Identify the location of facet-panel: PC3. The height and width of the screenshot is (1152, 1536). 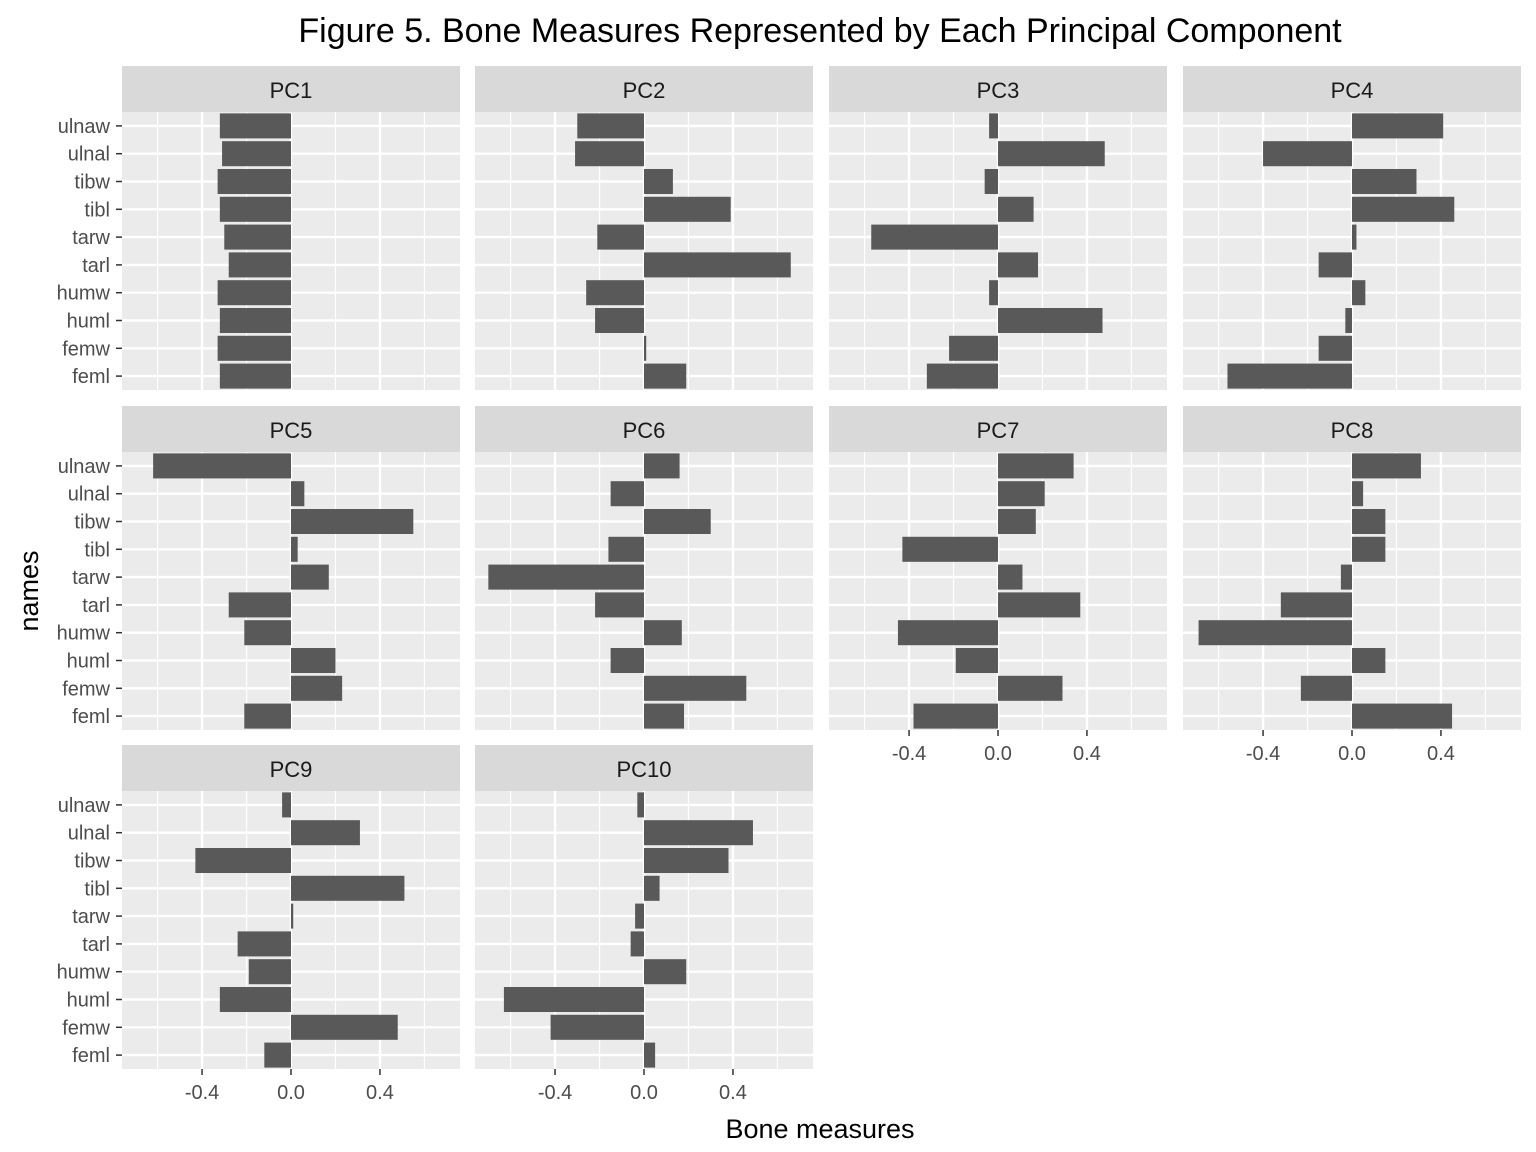
(998, 228).